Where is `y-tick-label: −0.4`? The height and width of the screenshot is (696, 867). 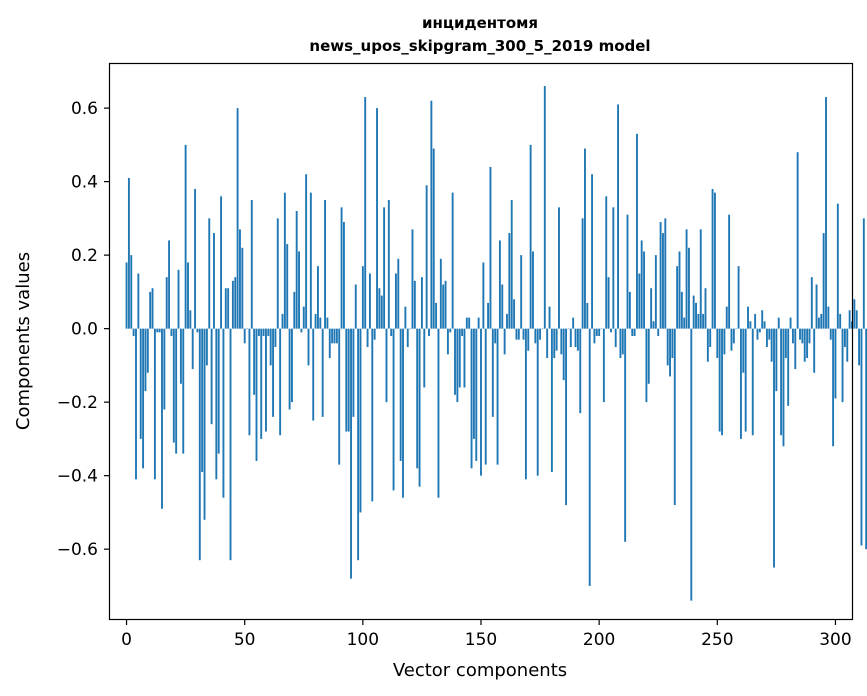
y-tick-label: −0.4 is located at coordinates (77, 477).